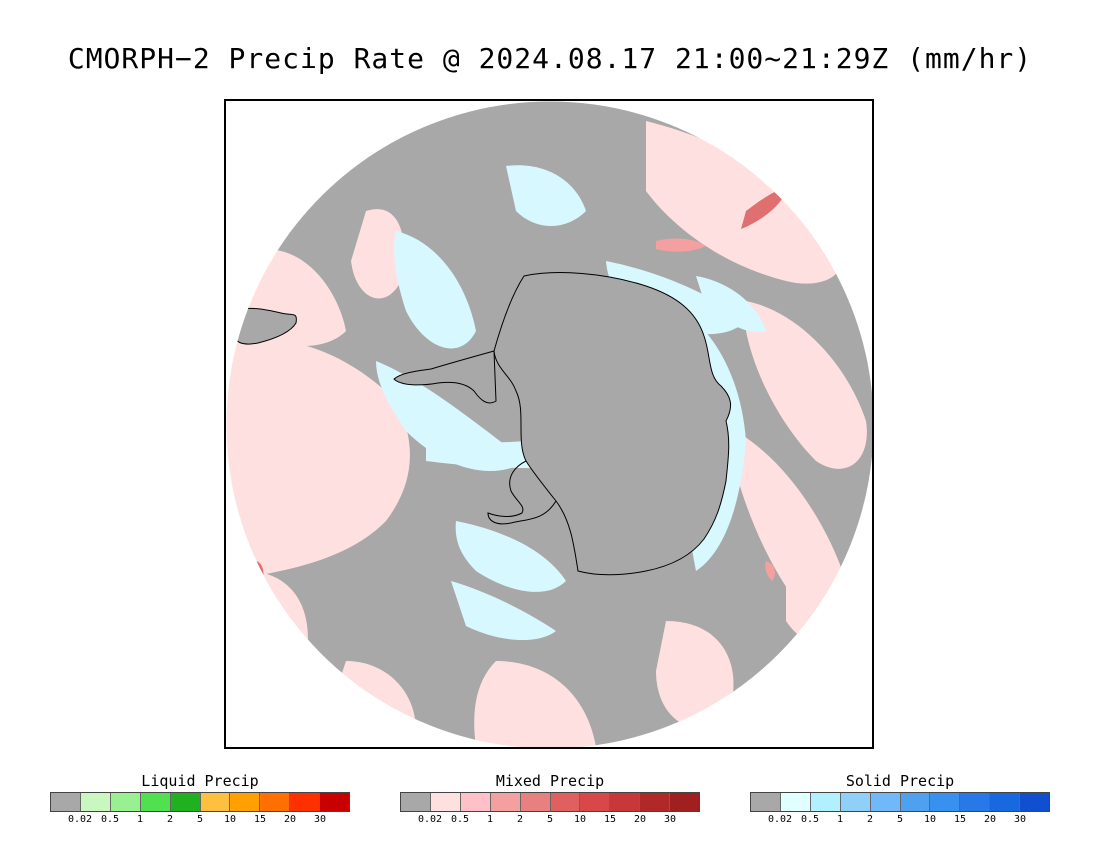  Describe the element at coordinates (550, 781) in the screenshot. I see `legend-title: Mixed Precip` at that location.